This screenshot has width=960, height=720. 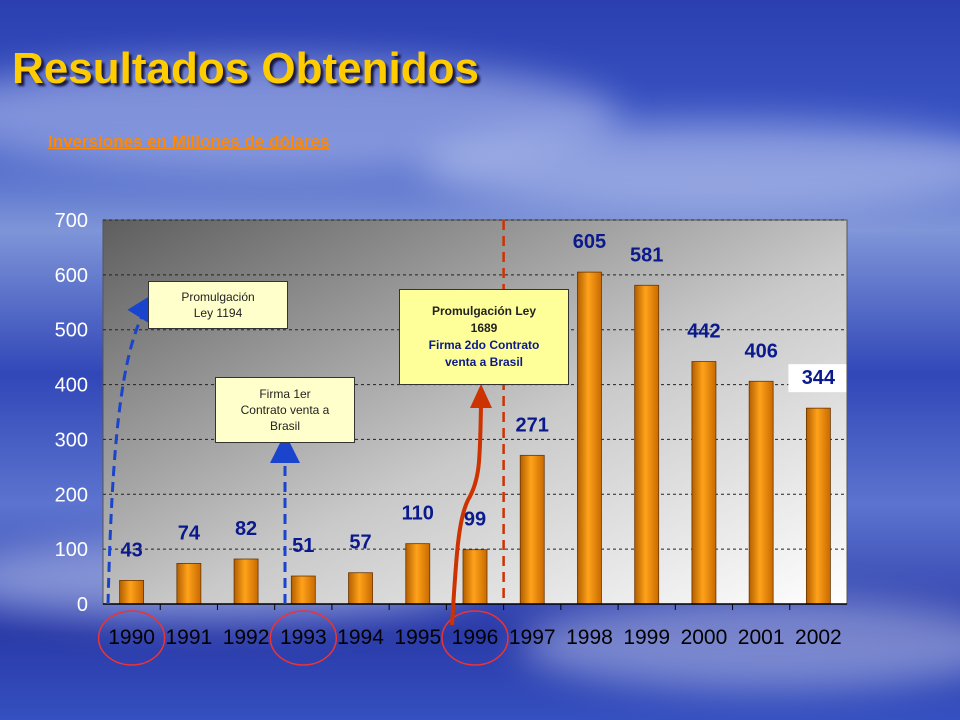 What do you see at coordinates (71, 413) in the screenshot?
I see `y-axis: 0 100 200 300 400 500 600 700` at bounding box center [71, 413].